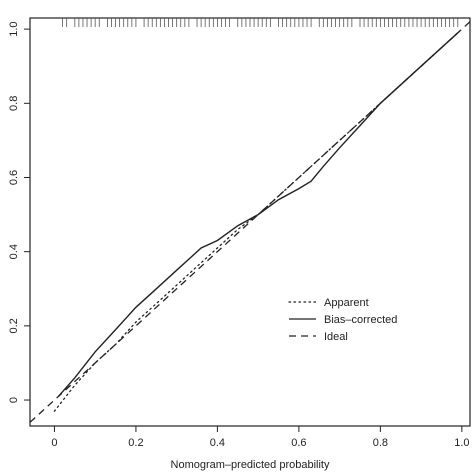  Describe the element at coordinates (298, 443) in the screenshot. I see `x-tick-label-3: 0.6` at that location.